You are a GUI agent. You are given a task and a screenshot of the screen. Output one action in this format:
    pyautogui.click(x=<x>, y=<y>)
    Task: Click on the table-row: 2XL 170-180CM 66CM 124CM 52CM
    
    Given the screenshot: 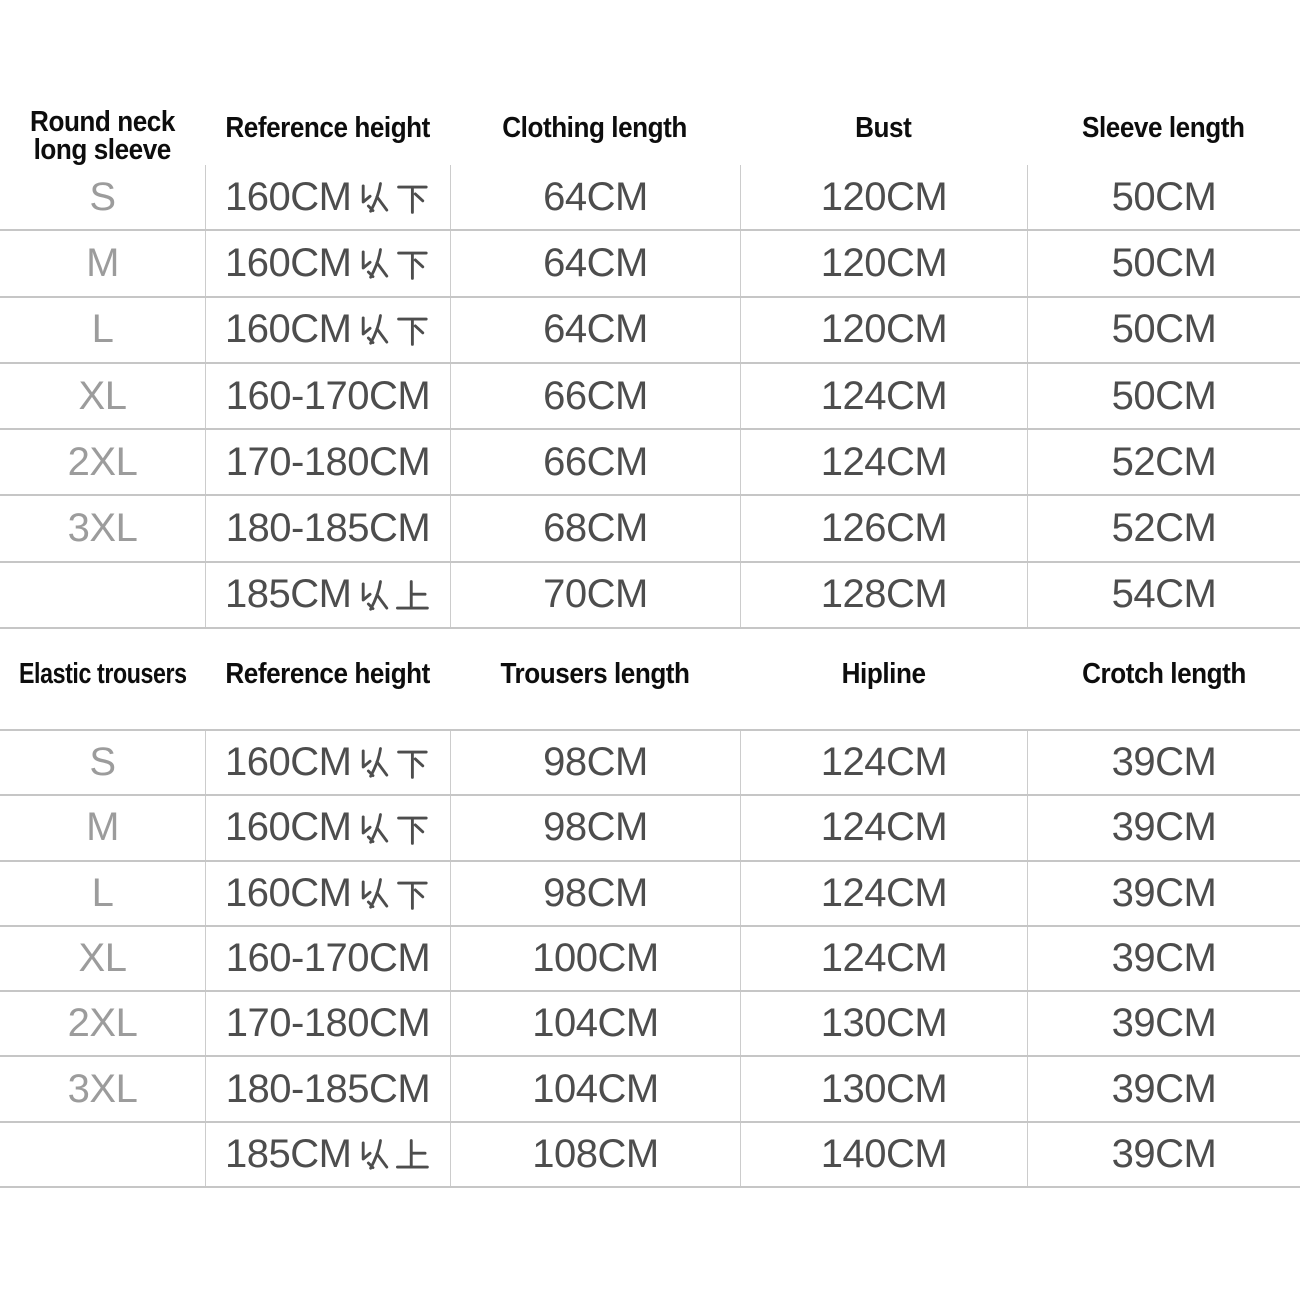 What is the action you would take?
    pyautogui.click(x=650, y=463)
    